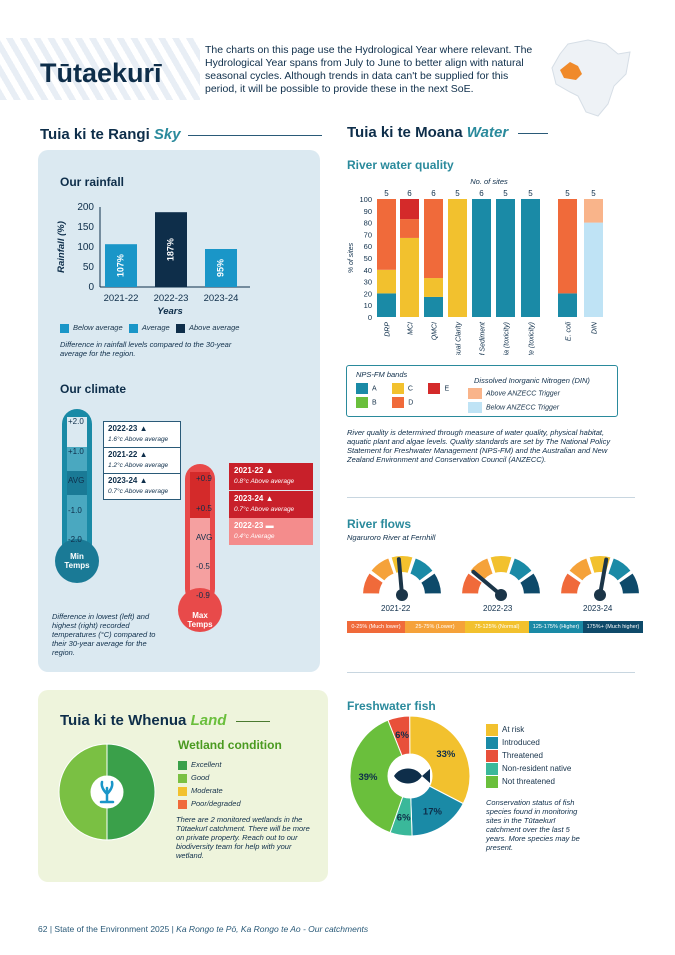 The width and height of the screenshot is (675, 955). Describe the element at coordinates (556, 627) in the screenshot. I see `flow-band: 125-175% (Higher)` at that location.